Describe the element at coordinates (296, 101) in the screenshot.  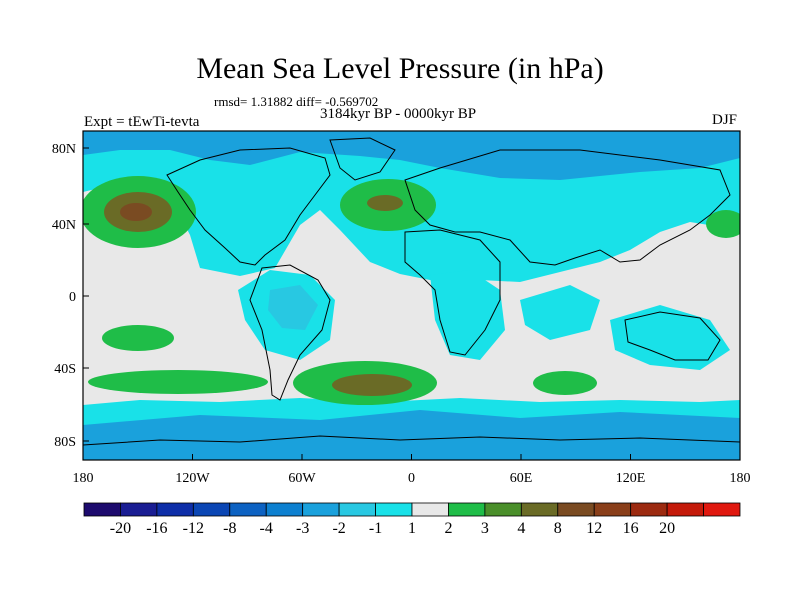
I see `stats-readout: rmsd= 1.31882 diff= -0.569702` at that location.